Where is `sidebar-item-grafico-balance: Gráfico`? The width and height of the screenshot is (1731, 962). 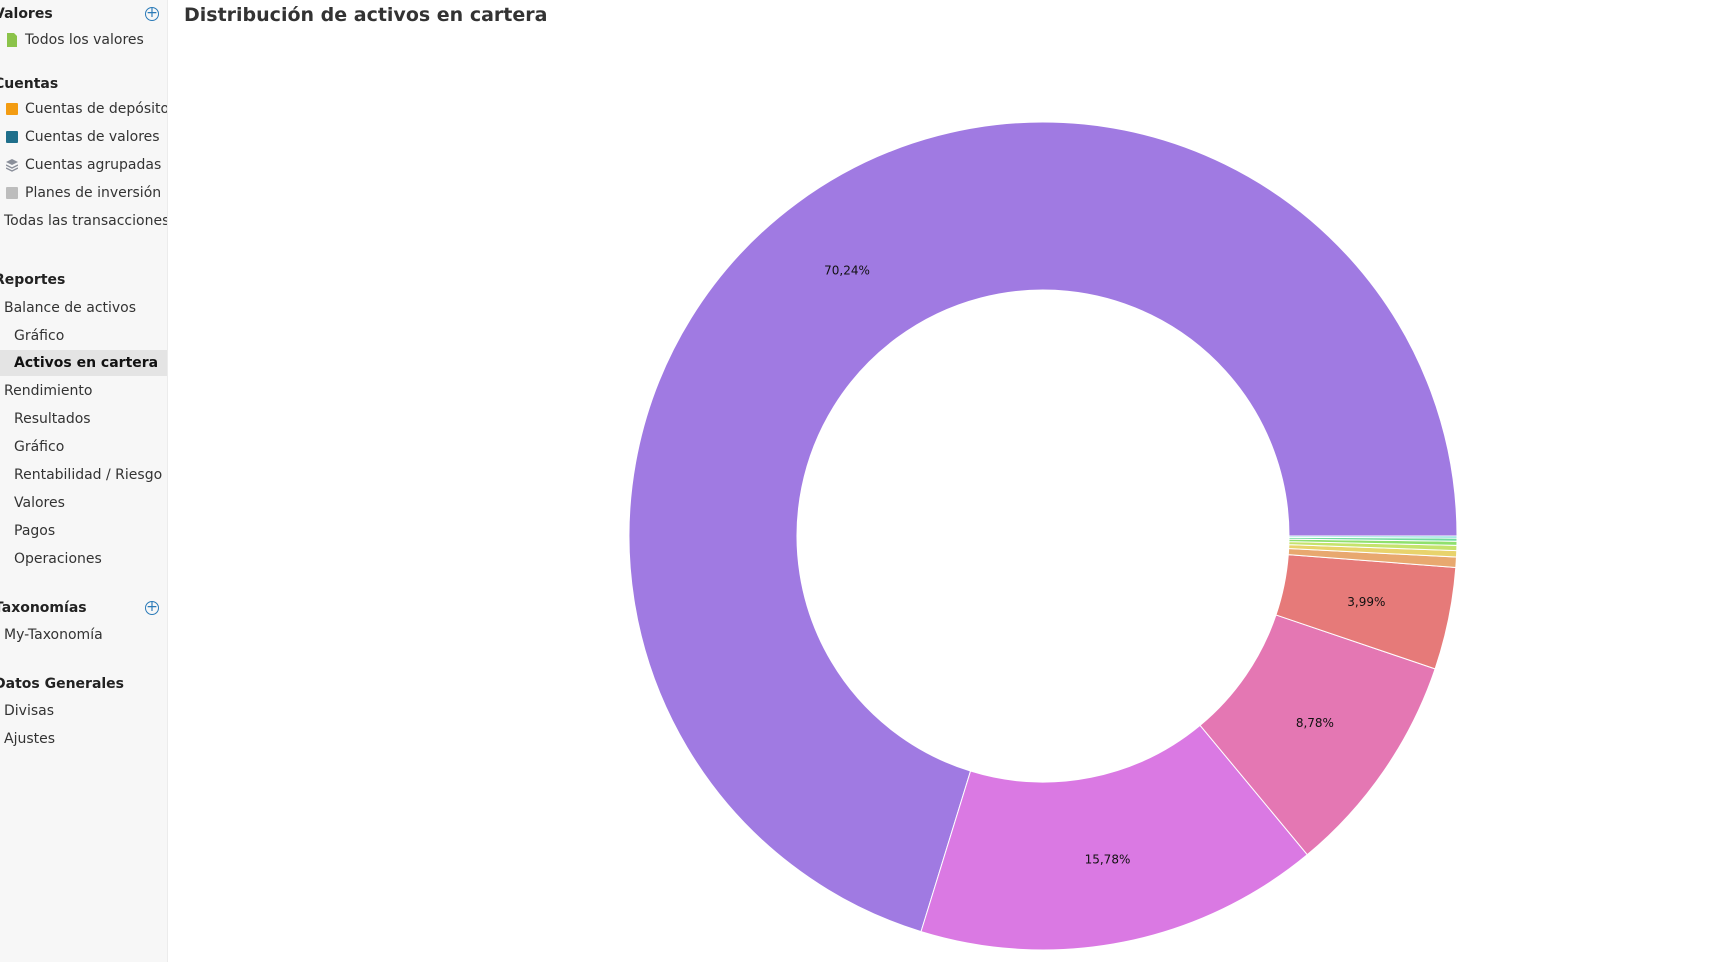
sidebar-item-grafico-balance: Gráfico is located at coordinates (83, 336).